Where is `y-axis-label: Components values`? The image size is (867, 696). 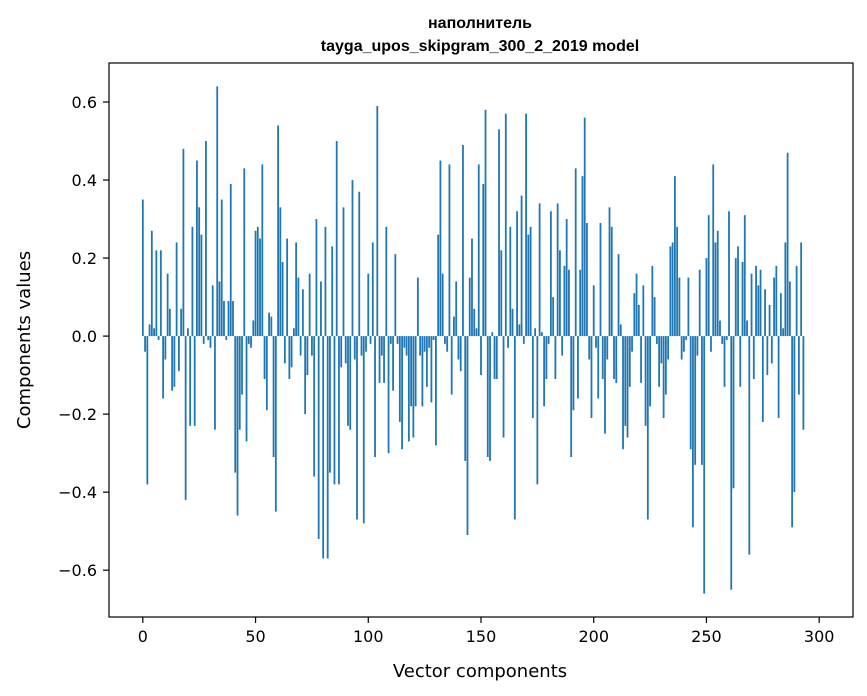
y-axis-label: Components values is located at coordinates (24, 340).